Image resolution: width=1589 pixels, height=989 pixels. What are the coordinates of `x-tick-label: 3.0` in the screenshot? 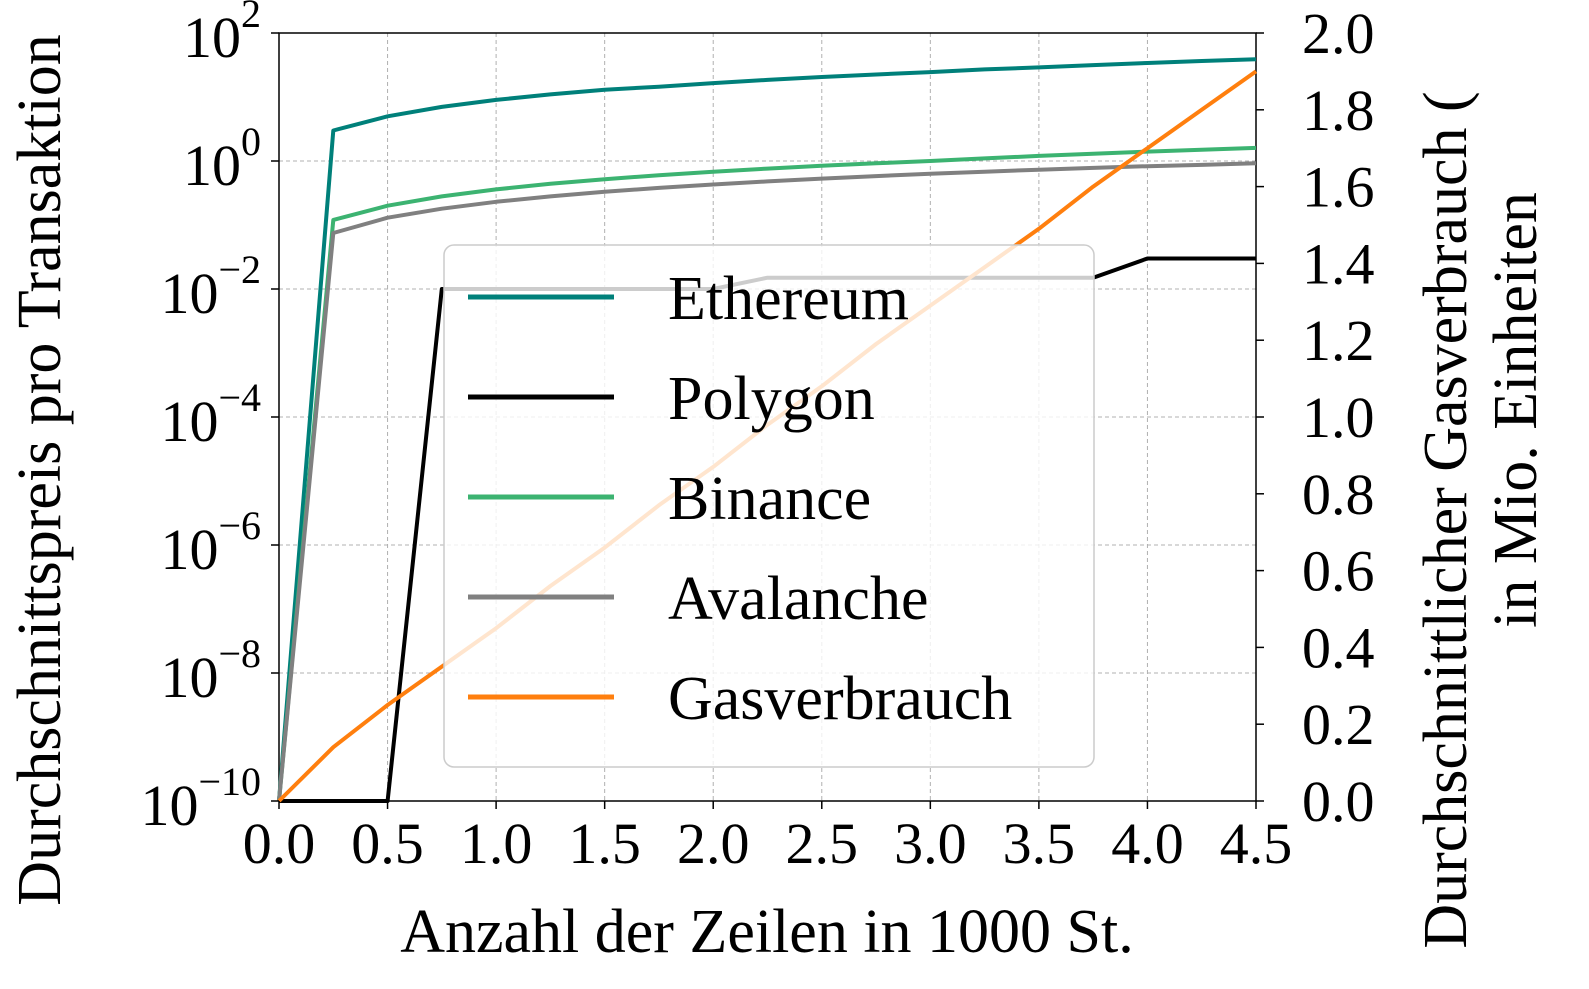 It's located at (930, 843).